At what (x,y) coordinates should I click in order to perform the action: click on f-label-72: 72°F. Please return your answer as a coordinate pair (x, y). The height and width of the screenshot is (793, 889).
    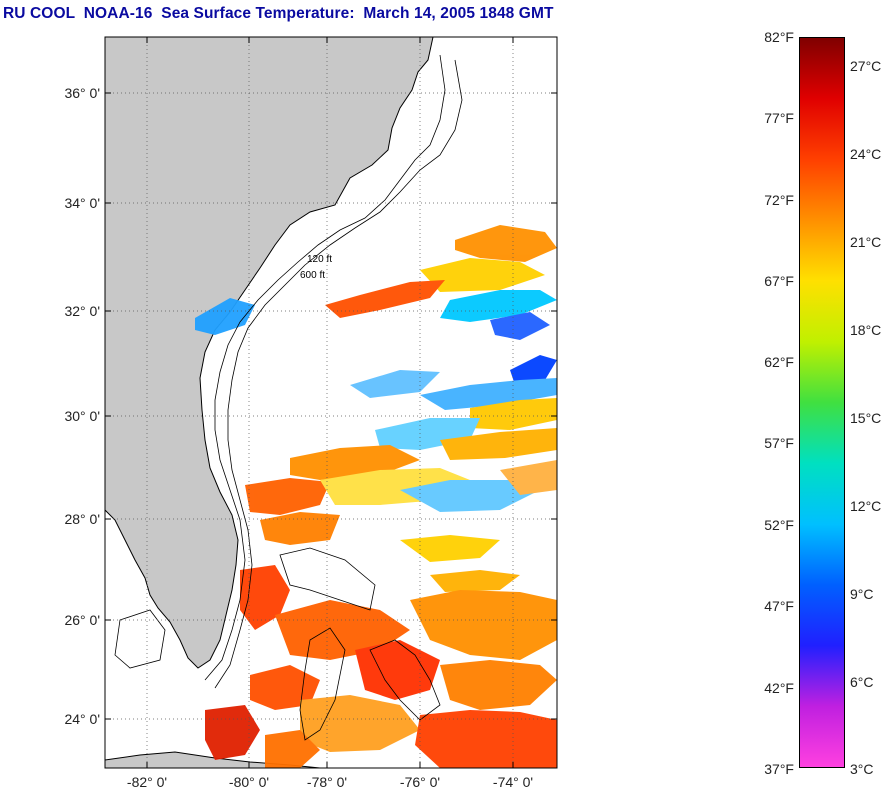
    Looking at the image, I should click on (779, 200).